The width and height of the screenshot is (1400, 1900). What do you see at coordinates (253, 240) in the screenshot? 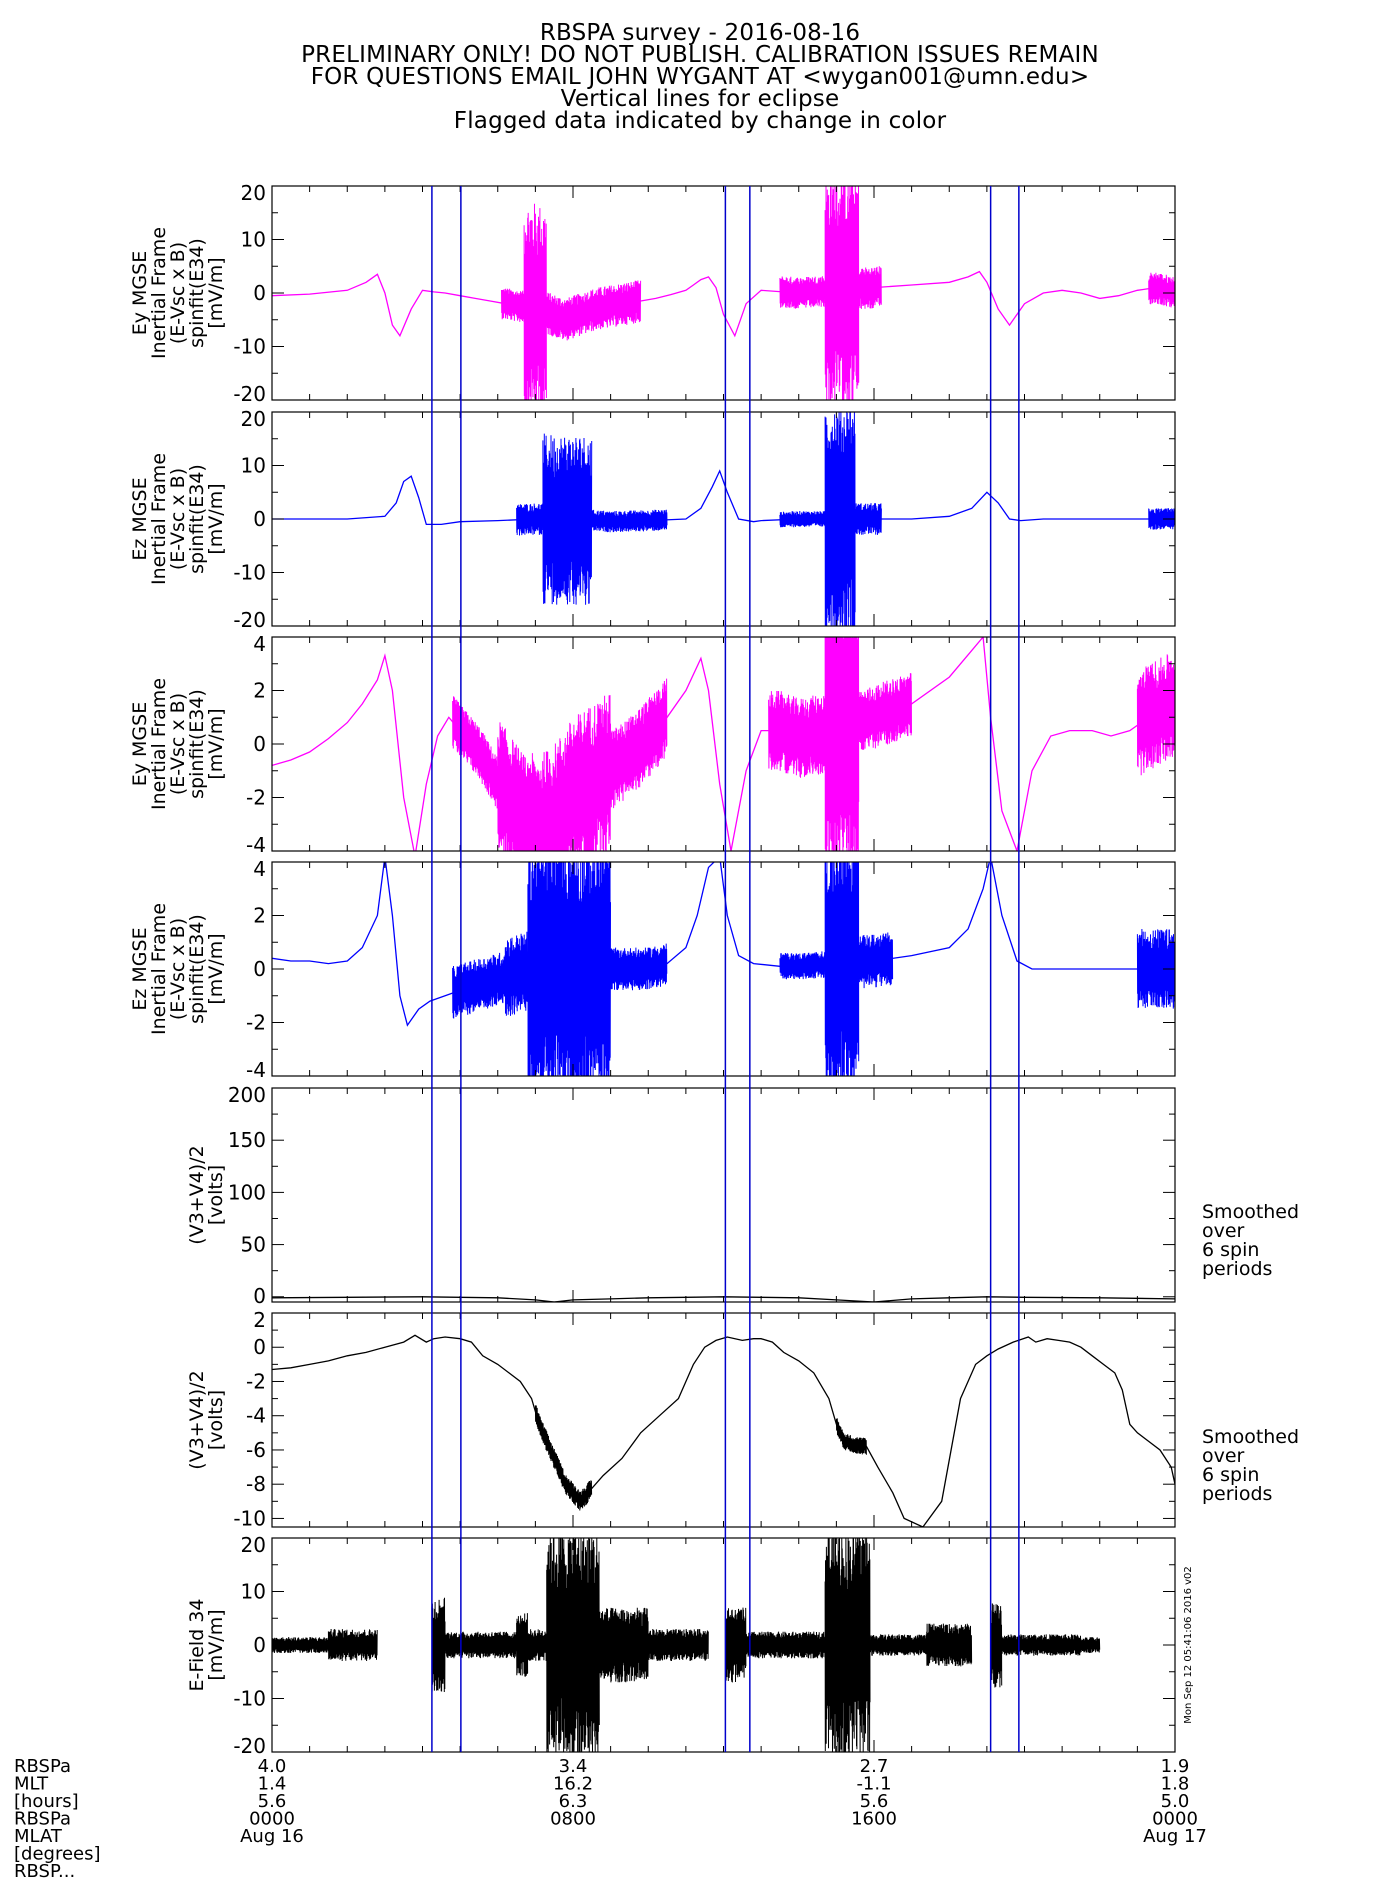
I see `y-tick-label: 10` at bounding box center [253, 240].